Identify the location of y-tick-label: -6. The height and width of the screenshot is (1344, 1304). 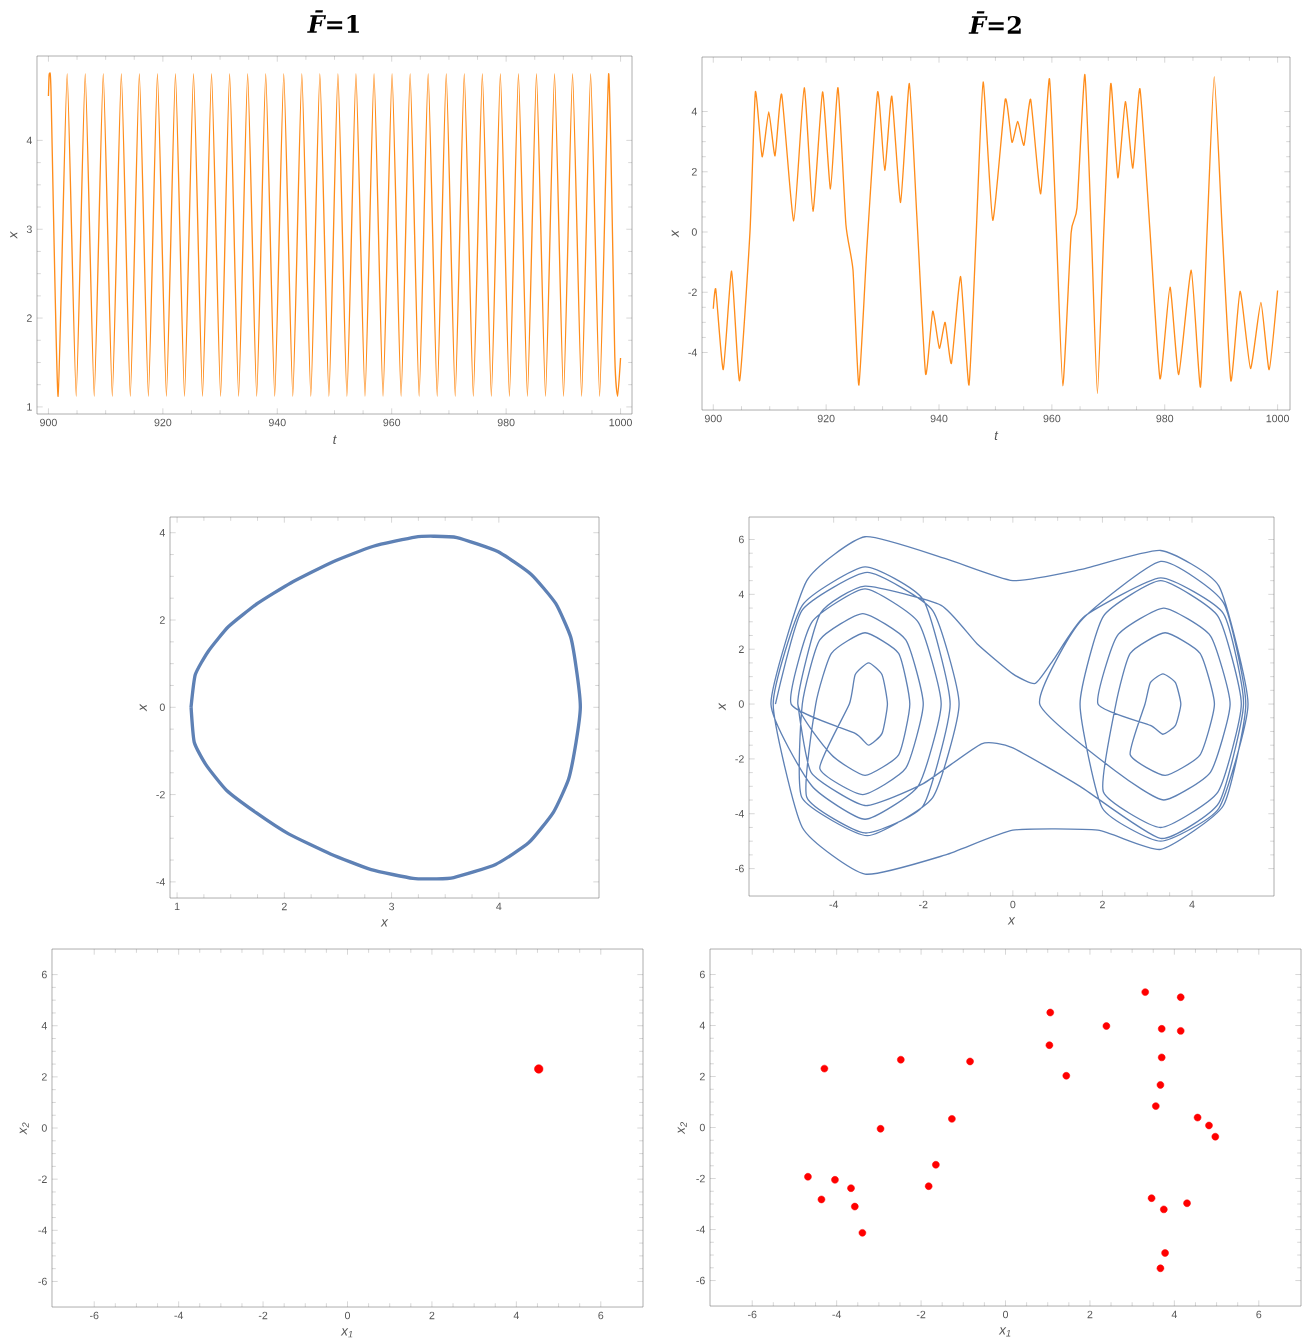
(42, 1281).